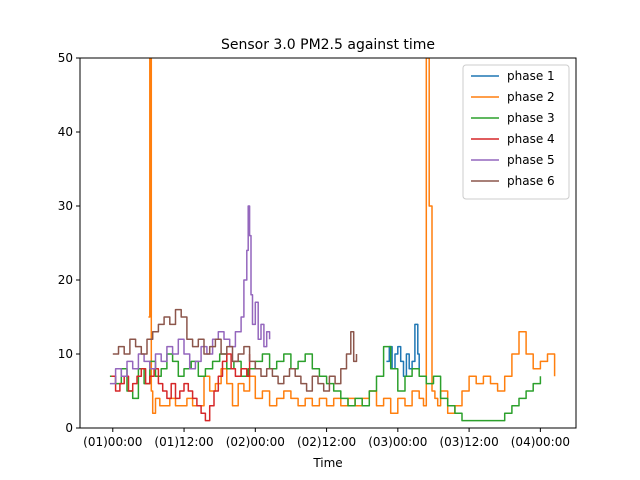 The image size is (640, 480). What do you see at coordinates (69, 428) in the screenshot?
I see `y-tick-label: 0` at bounding box center [69, 428].